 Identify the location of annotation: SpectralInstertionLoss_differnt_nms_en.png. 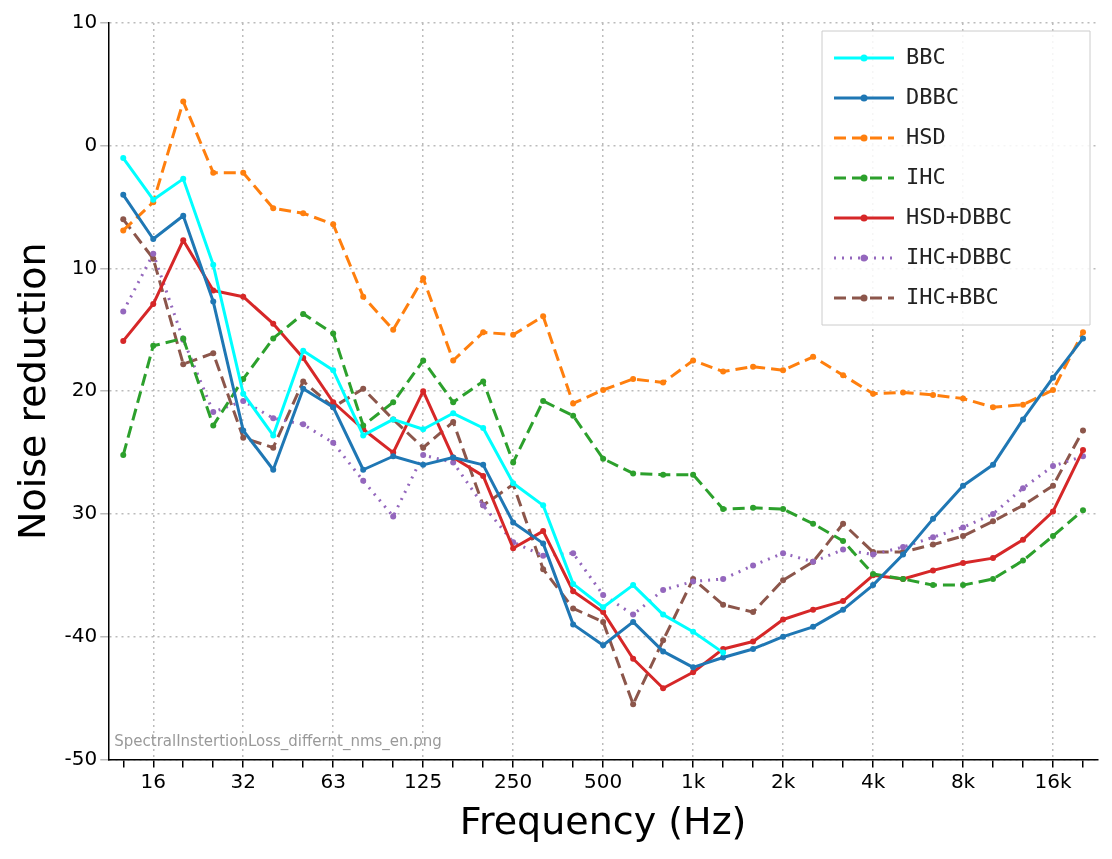
(278, 741).